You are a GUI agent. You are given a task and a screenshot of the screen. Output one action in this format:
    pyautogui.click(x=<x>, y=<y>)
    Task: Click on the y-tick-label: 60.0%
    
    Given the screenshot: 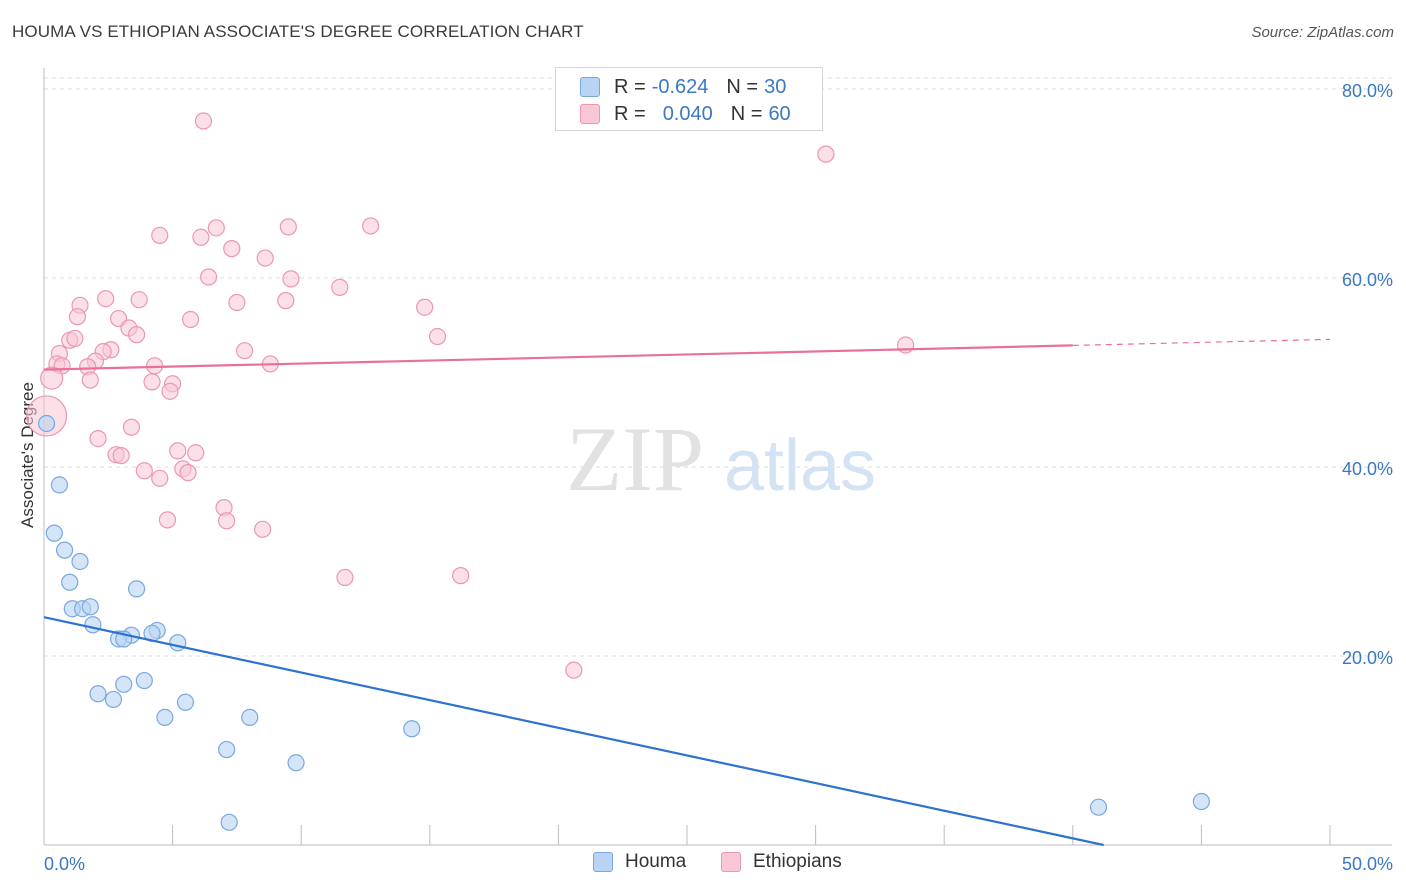 What is the action you would take?
    pyautogui.click(x=1367, y=280)
    